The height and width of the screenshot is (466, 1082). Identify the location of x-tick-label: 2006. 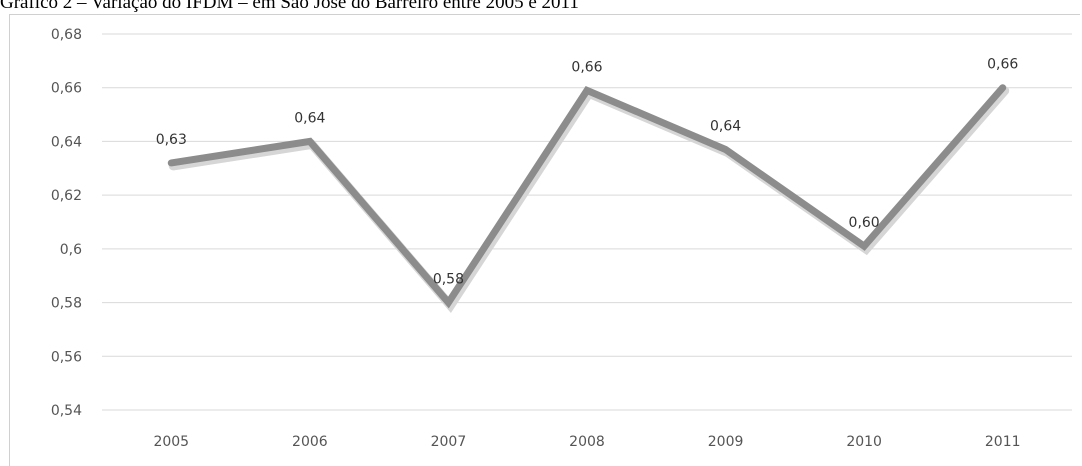
(310, 442).